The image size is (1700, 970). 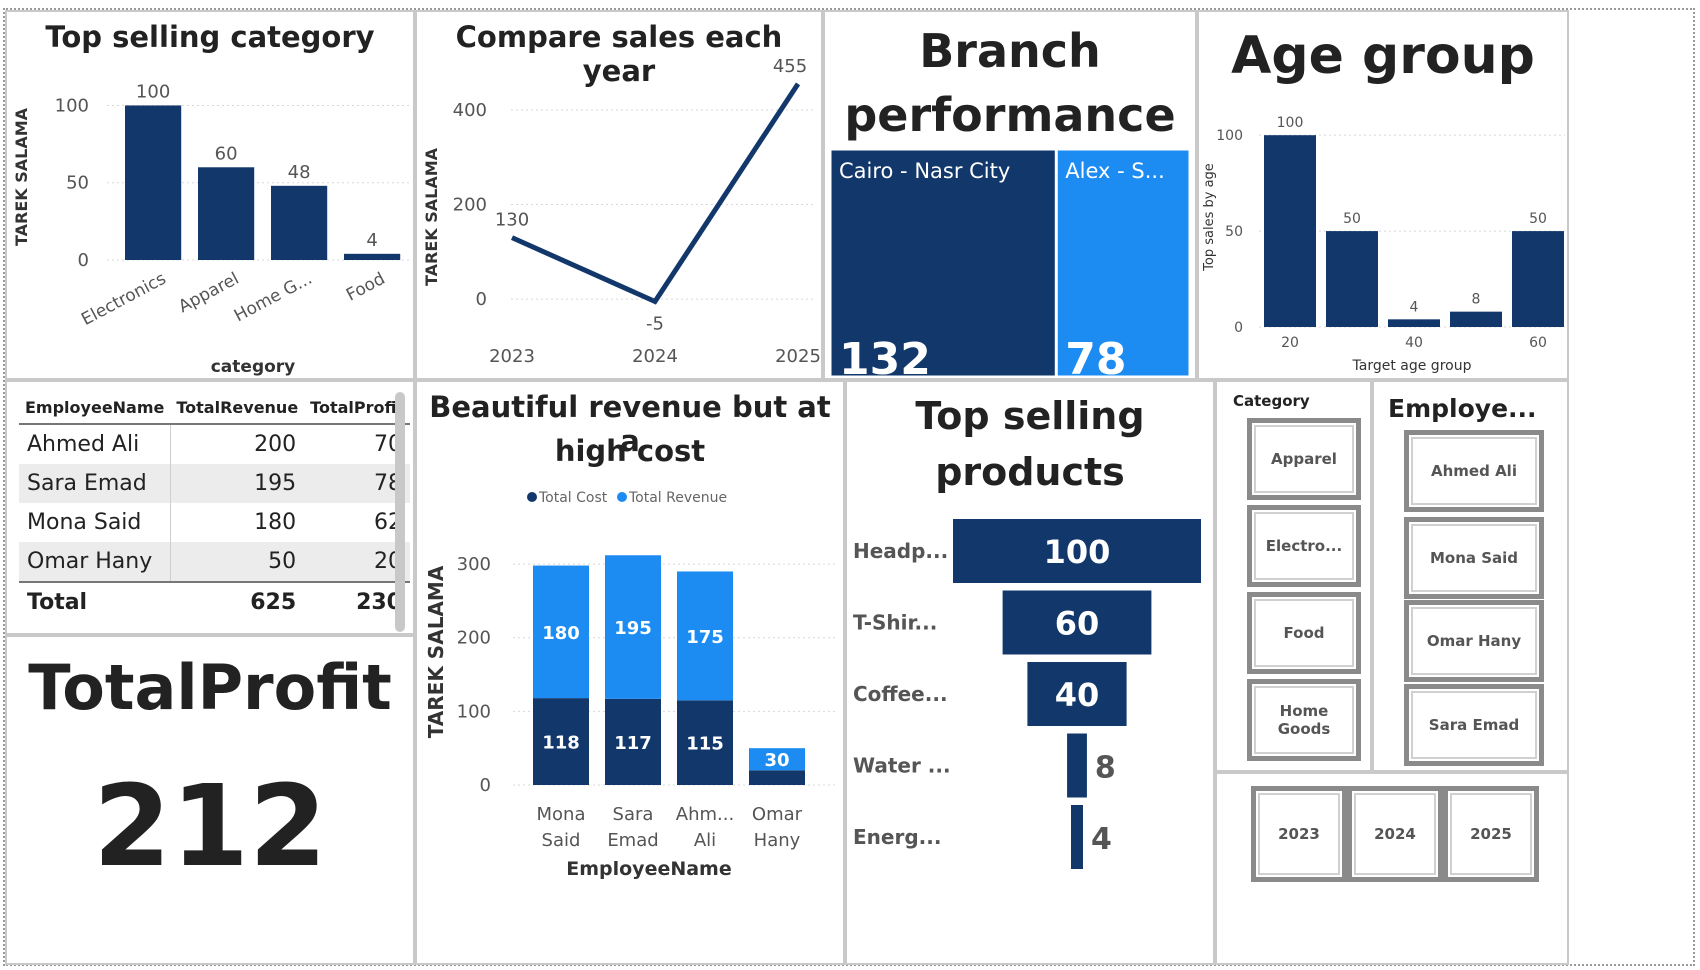 What do you see at coordinates (1474, 725) in the screenshot?
I see `slicer-item-sara-emad: Sara Emad` at bounding box center [1474, 725].